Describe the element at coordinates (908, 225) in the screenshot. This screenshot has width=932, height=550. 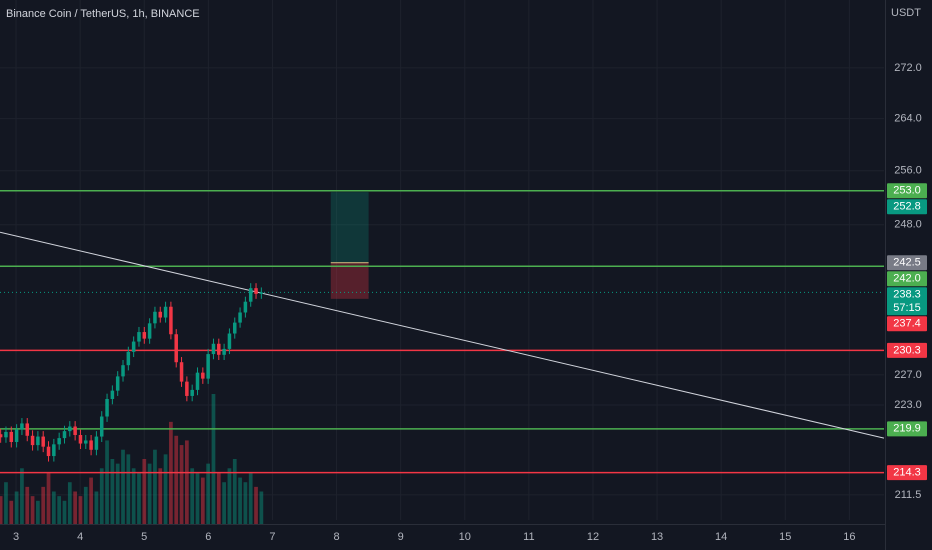
I see `y-tick-label: 248.0` at that location.